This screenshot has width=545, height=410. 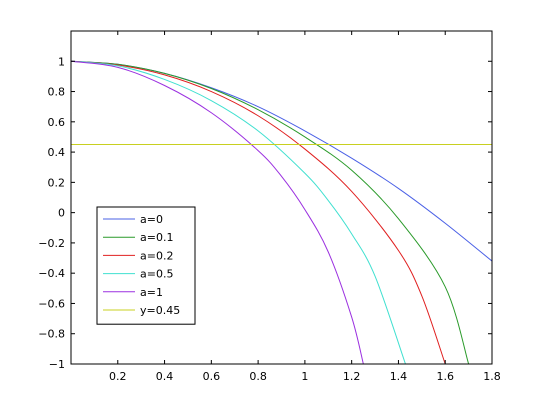 I want to click on y-tick-label: −0.8, so click(x=51, y=334).